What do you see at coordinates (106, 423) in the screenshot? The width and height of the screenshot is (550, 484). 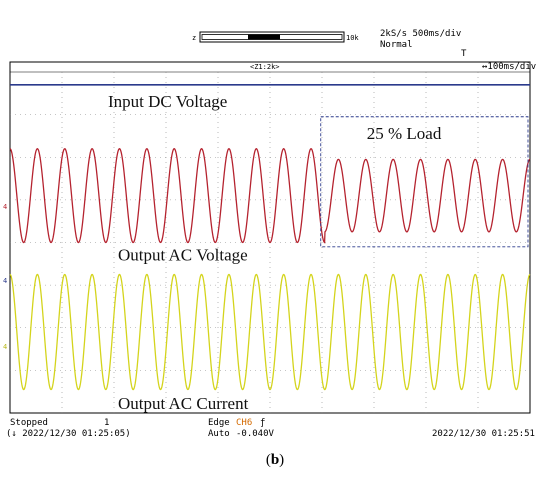 I see `record-number: 1` at bounding box center [106, 423].